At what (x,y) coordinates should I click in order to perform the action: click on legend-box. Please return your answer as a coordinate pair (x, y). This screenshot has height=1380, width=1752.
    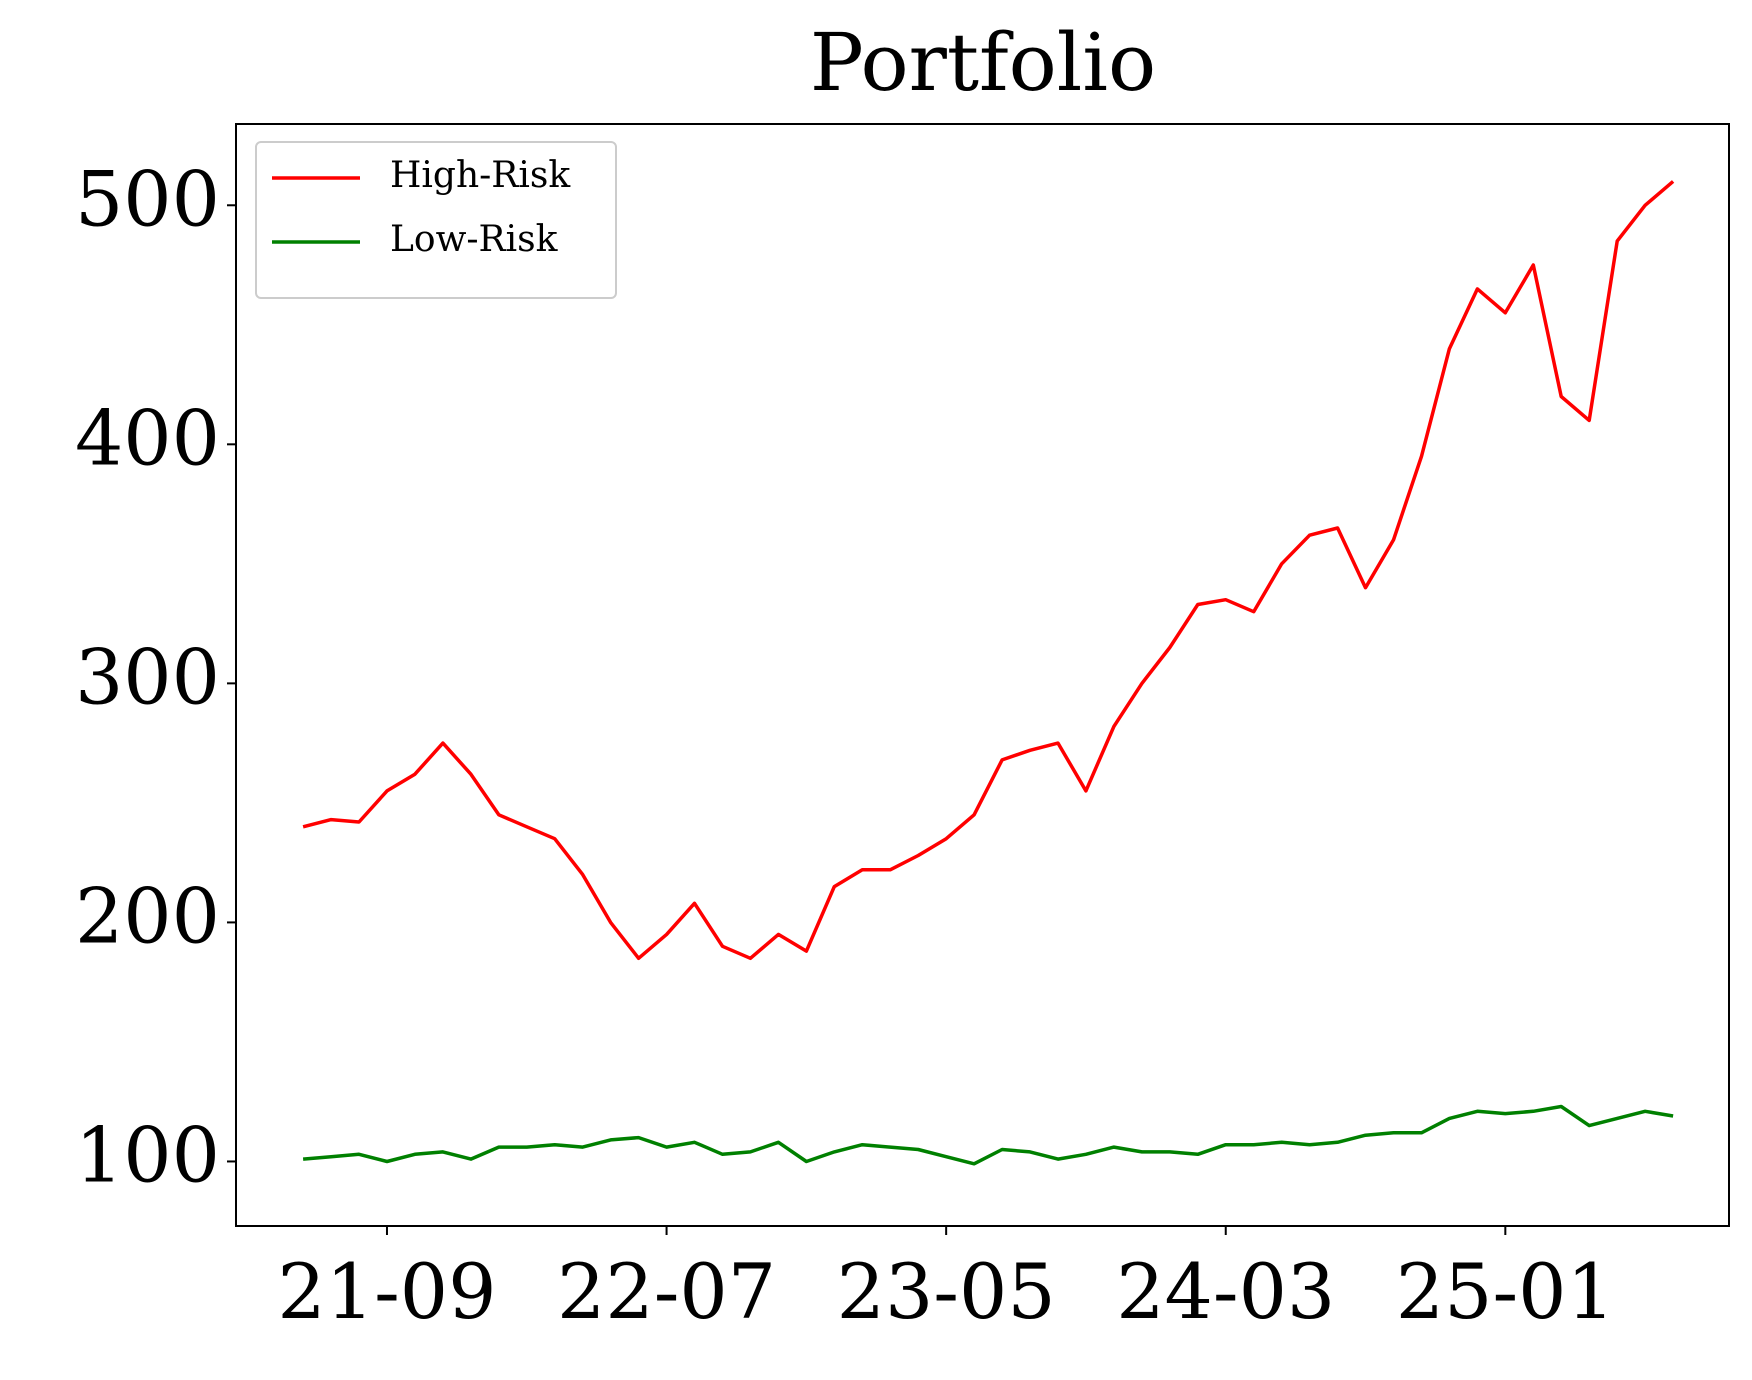
    Looking at the image, I should click on (436, 220).